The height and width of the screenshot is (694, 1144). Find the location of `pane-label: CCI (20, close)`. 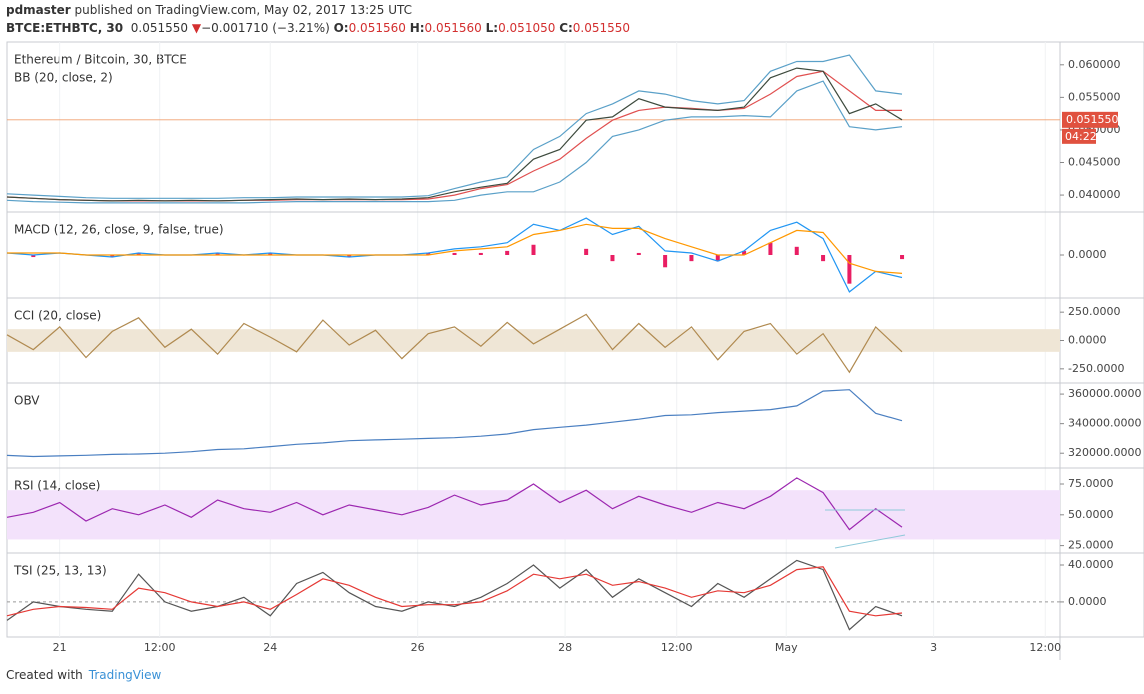

pane-label: CCI (20, close) is located at coordinates (57, 316).